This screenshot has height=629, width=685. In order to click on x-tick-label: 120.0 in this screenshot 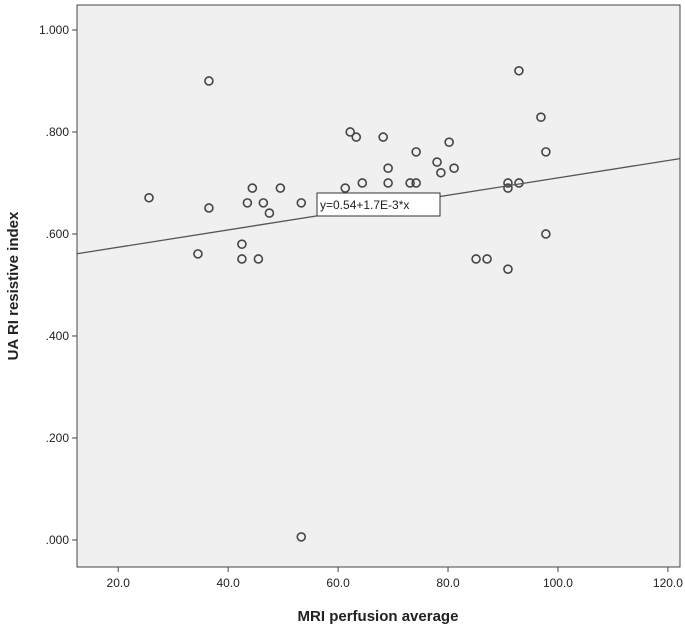, I will do `click(668, 583)`.